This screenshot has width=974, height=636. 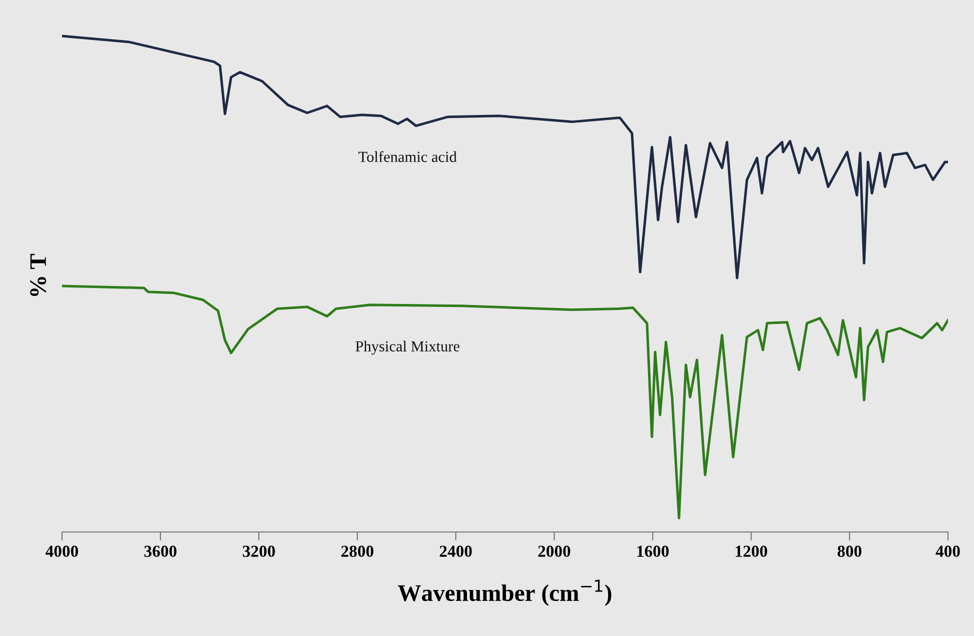 What do you see at coordinates (752, 551) in the screenshot?
I see `x-tick-label: 1200` at bounding box center [752, 551].